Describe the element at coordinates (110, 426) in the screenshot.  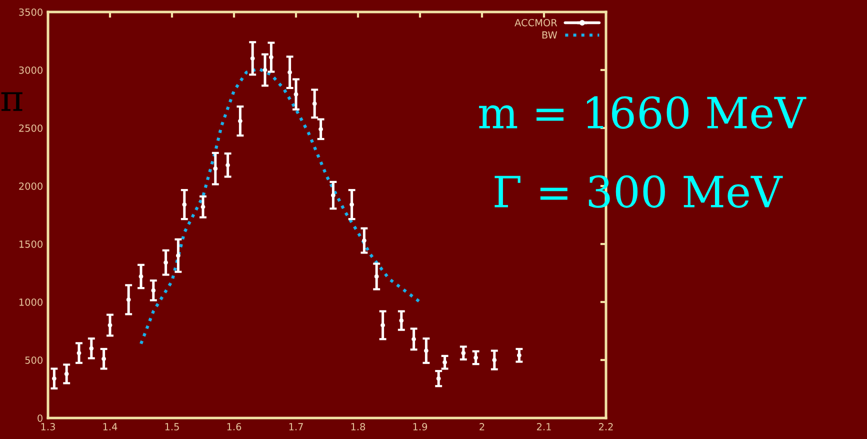
I see `x-tick-label: 1.4` at that location.